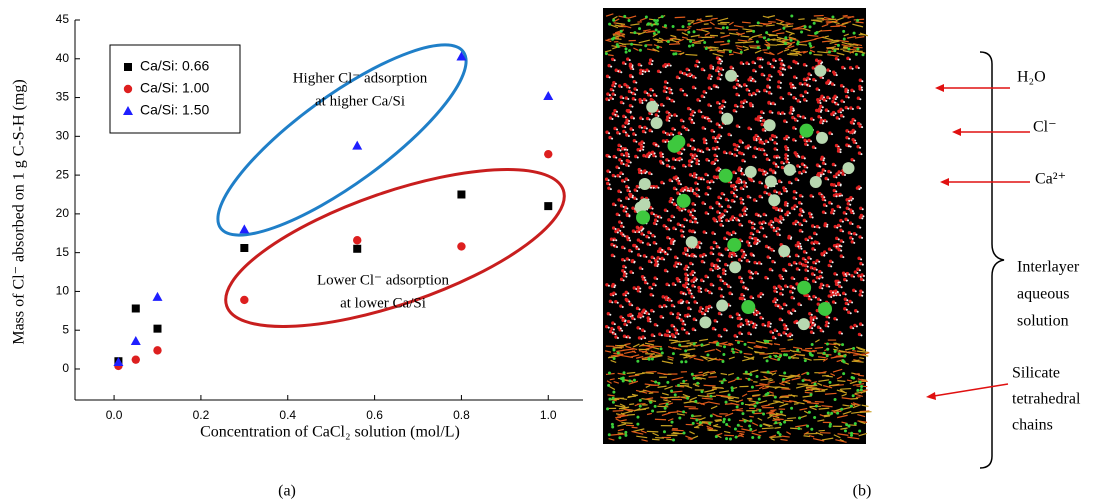  I want to click on annotation: Lower Cl⁻ adsorption, so click(383, 280).